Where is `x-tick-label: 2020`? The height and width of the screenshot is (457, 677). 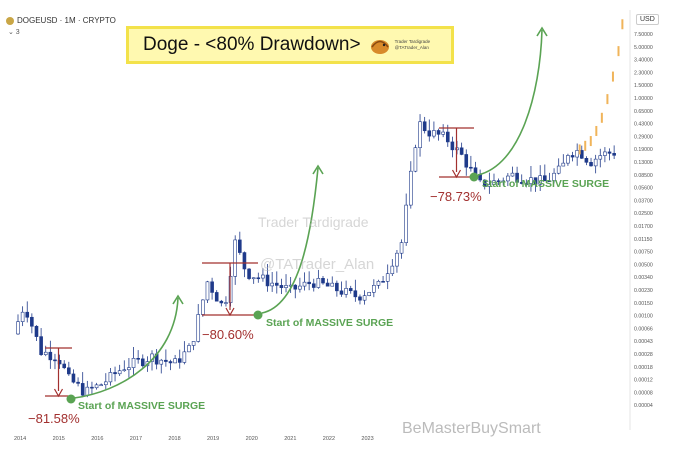 x-tick-label: 2020 is located at coordinates (252, 439).